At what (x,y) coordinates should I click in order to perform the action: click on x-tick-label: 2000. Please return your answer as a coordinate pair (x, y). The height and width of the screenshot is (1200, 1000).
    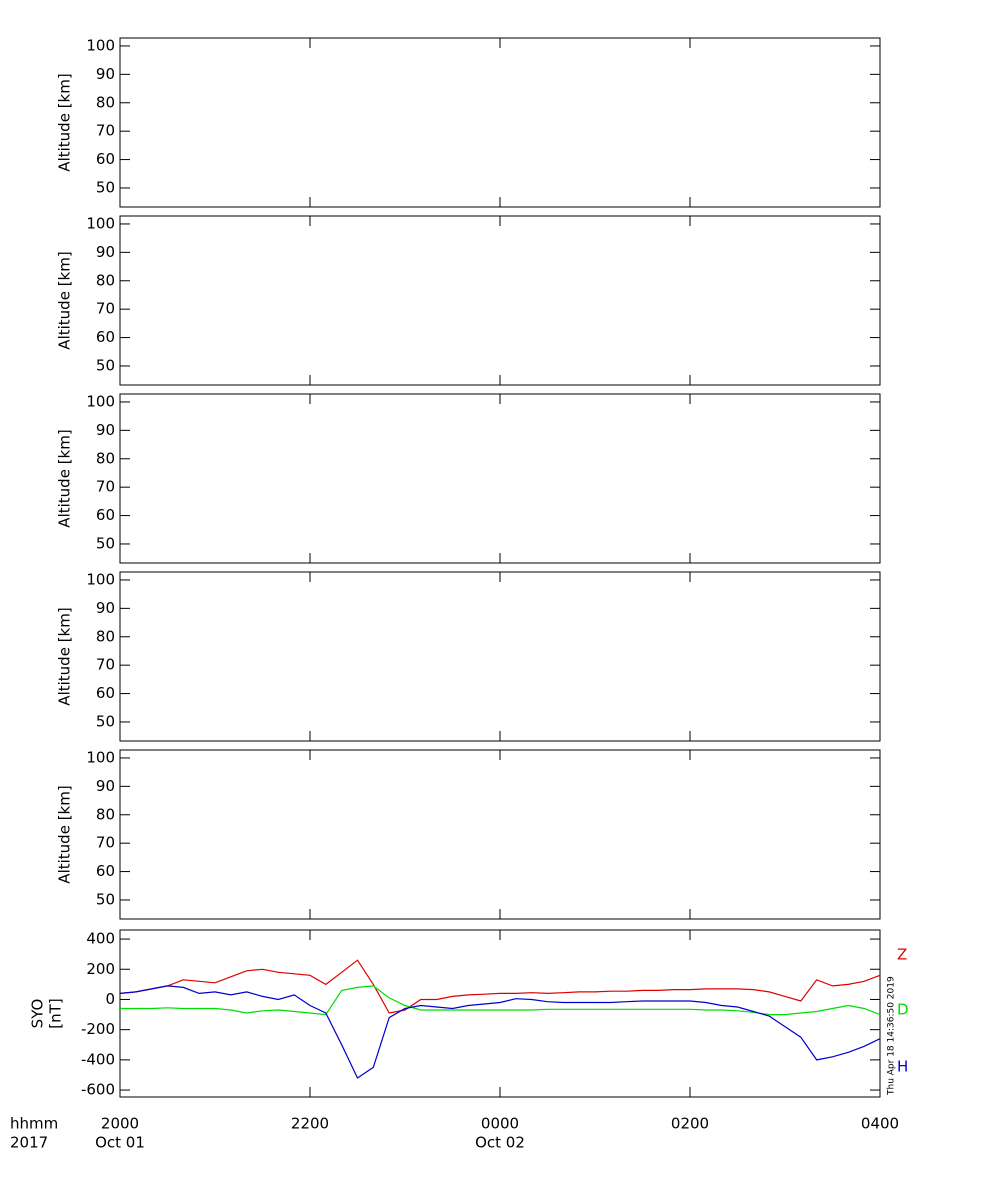
    Looking at the image, I should click on (120, 1124).